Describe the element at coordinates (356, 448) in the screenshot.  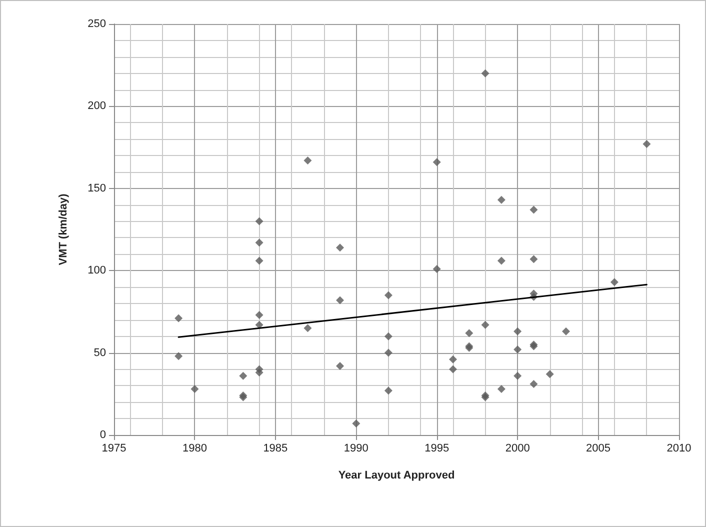
I see `x-tick-label: 1990` at that location.